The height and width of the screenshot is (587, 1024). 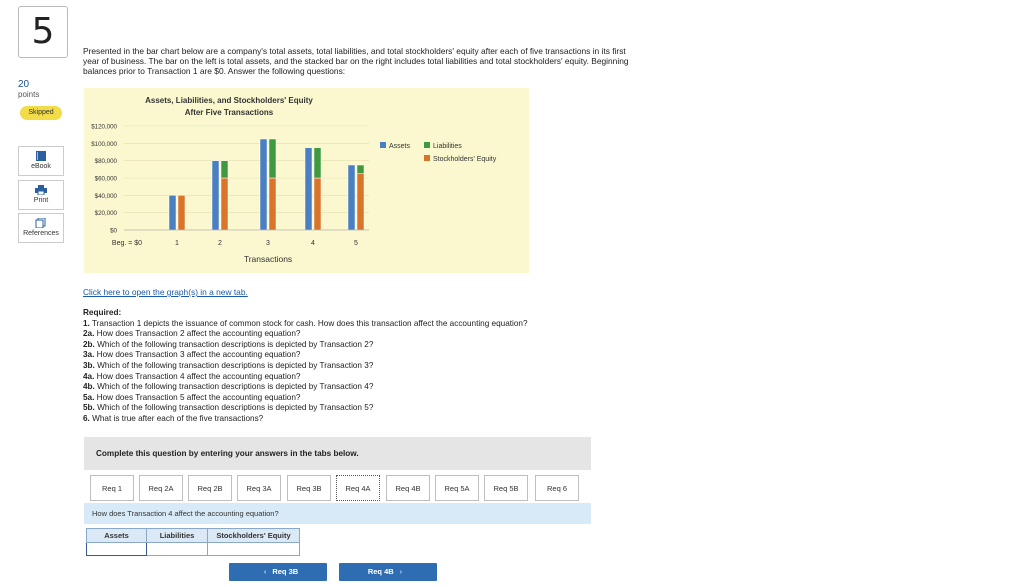 I want to click on points-label: points, so click(x=29, y=94).